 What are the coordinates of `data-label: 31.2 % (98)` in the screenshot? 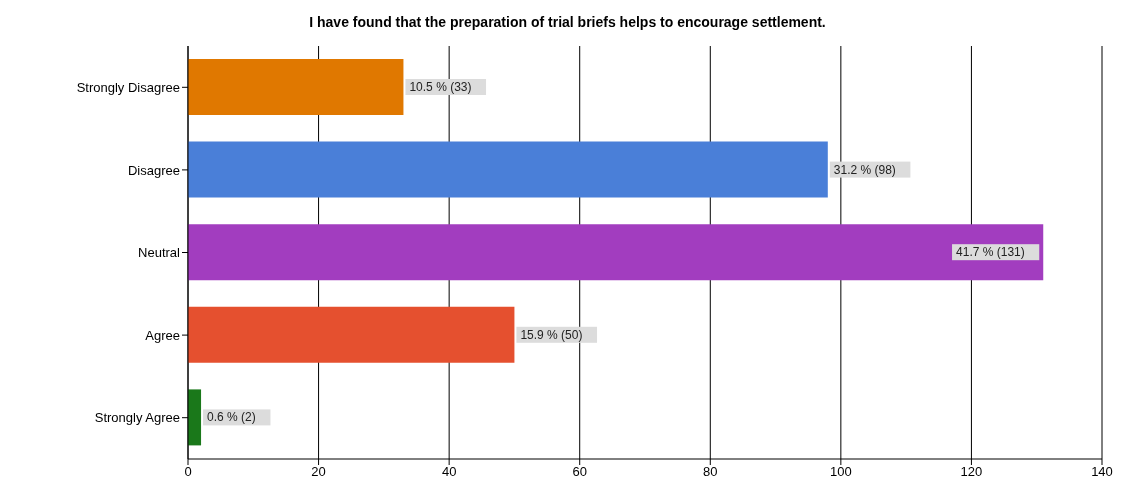 It's located at (864, 169).